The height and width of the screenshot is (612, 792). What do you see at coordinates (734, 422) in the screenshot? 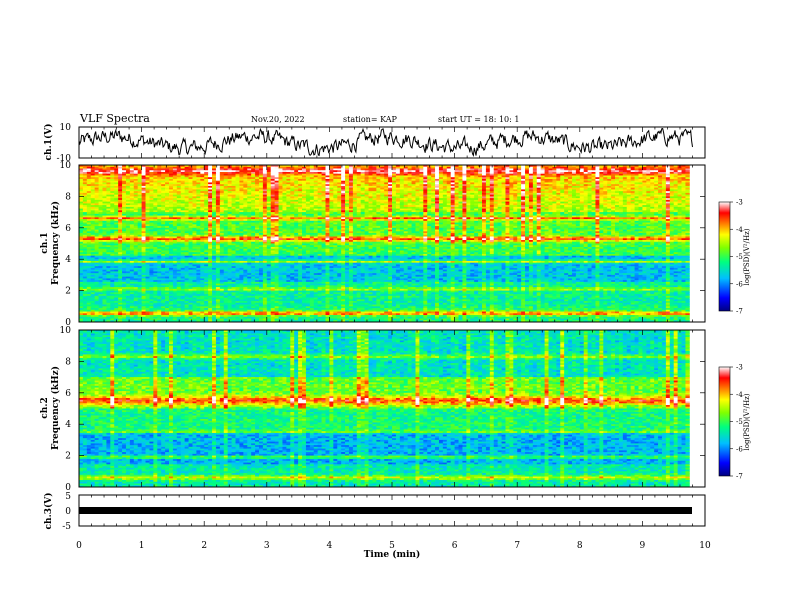
I see `ch2-colorbar: -3 -4 -5 -6 -7 log(PSD)(V²/Hz)` at bounding box center [734, 422].